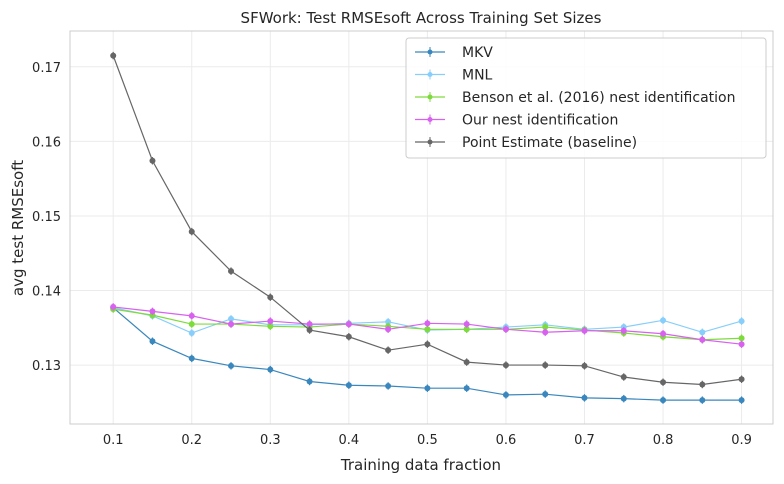 The width and height of the screenshot is (784, 484). Describe the element at coordinates (46, 292) in the screenshot. I see `y-tick-label: 0.14` at that location.